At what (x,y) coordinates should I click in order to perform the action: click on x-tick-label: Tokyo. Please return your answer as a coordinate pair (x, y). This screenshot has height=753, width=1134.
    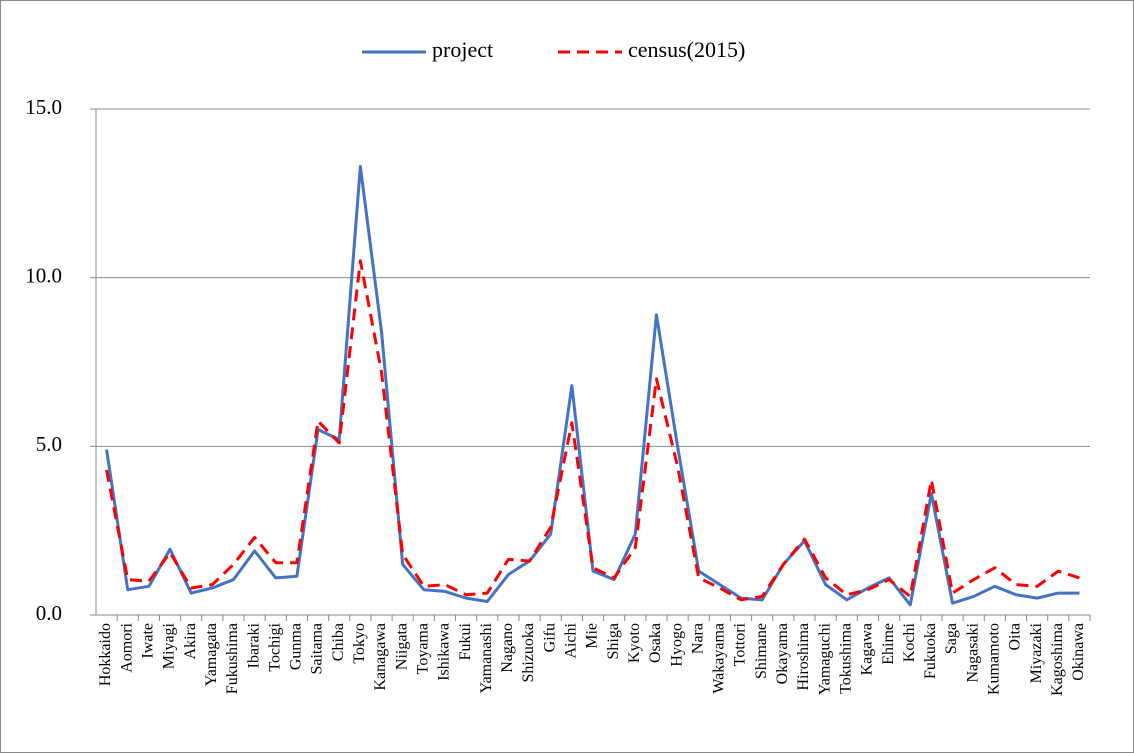
    Looking at the image, I should click on (359, 643).